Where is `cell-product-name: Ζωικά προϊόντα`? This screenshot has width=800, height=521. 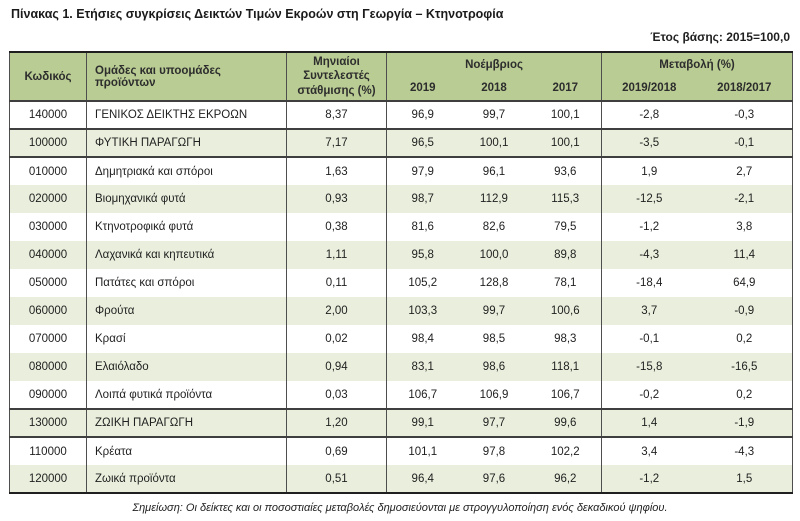
cell-product-name: Ζωικά προϊόντα is located at coordinates (186, 479).